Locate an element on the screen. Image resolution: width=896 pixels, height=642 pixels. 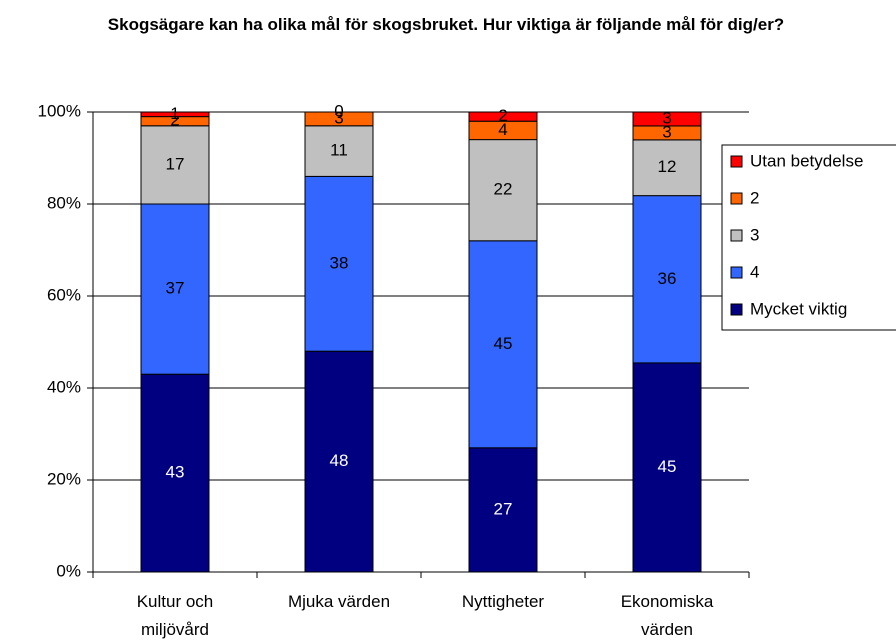
data-label: 0 is located at coordinates (338, 110).